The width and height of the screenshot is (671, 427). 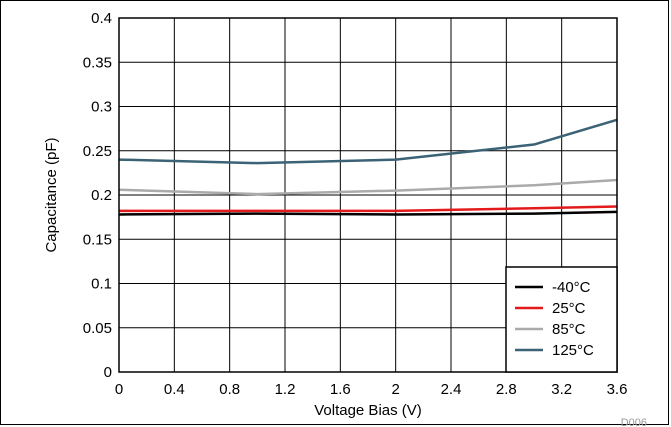 What do you see at coordinates (97, 239) in the screenshot?
I see `y-tick-label: 0.15` at bounding box center [97, 239].